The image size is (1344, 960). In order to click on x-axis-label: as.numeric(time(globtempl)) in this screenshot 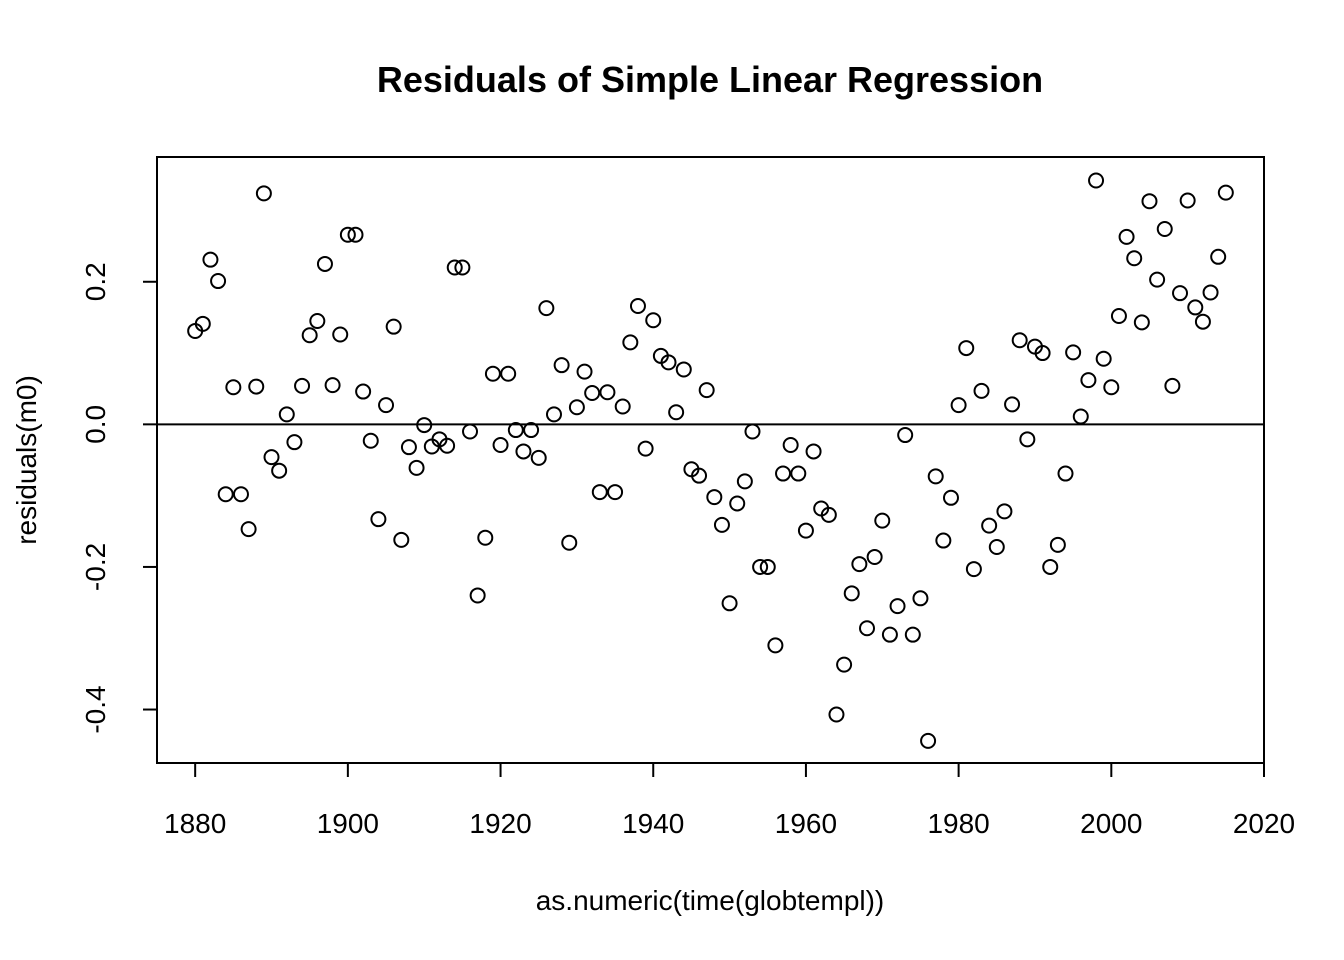, I will do `click(710, 900)`.